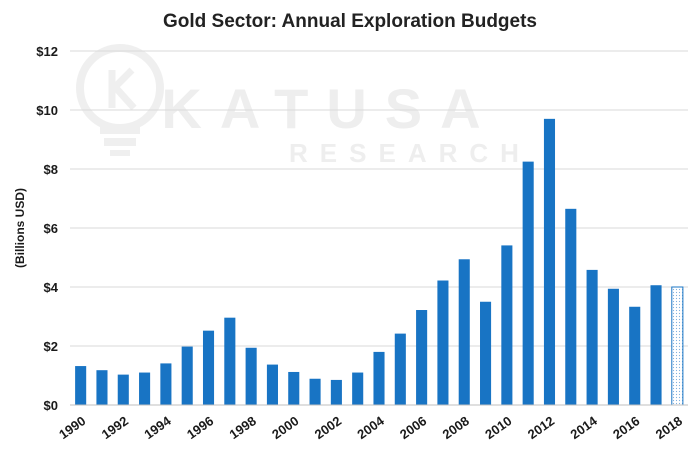 This screenshot has height=457, width=700. What do you see at coordinates (677, 346) in the screenshot?
I see `bar-forecast` at bounding box center [677, 346].